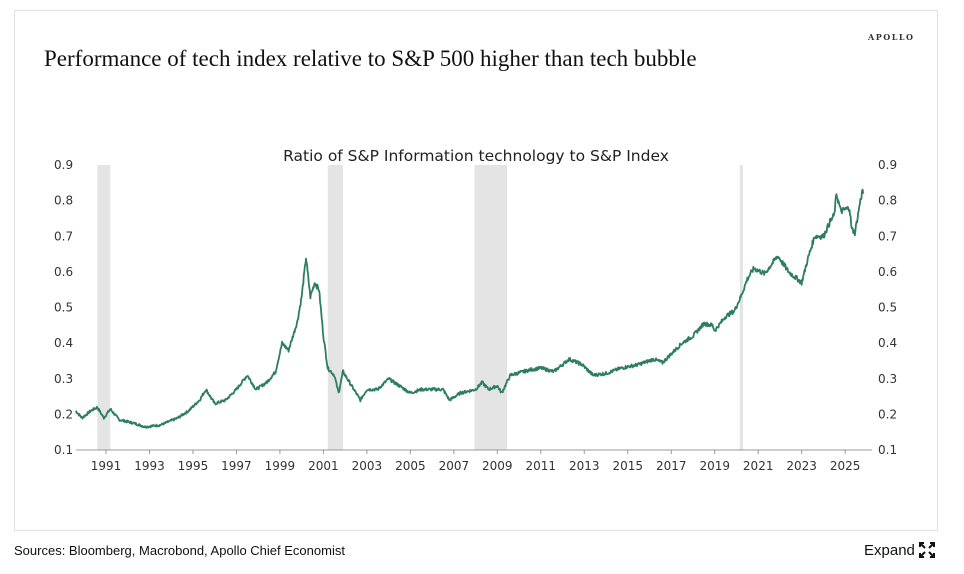  Describe the element at coordinates (106, 466) in the screenshot. I see `x-tick-label: 1991` at that location.